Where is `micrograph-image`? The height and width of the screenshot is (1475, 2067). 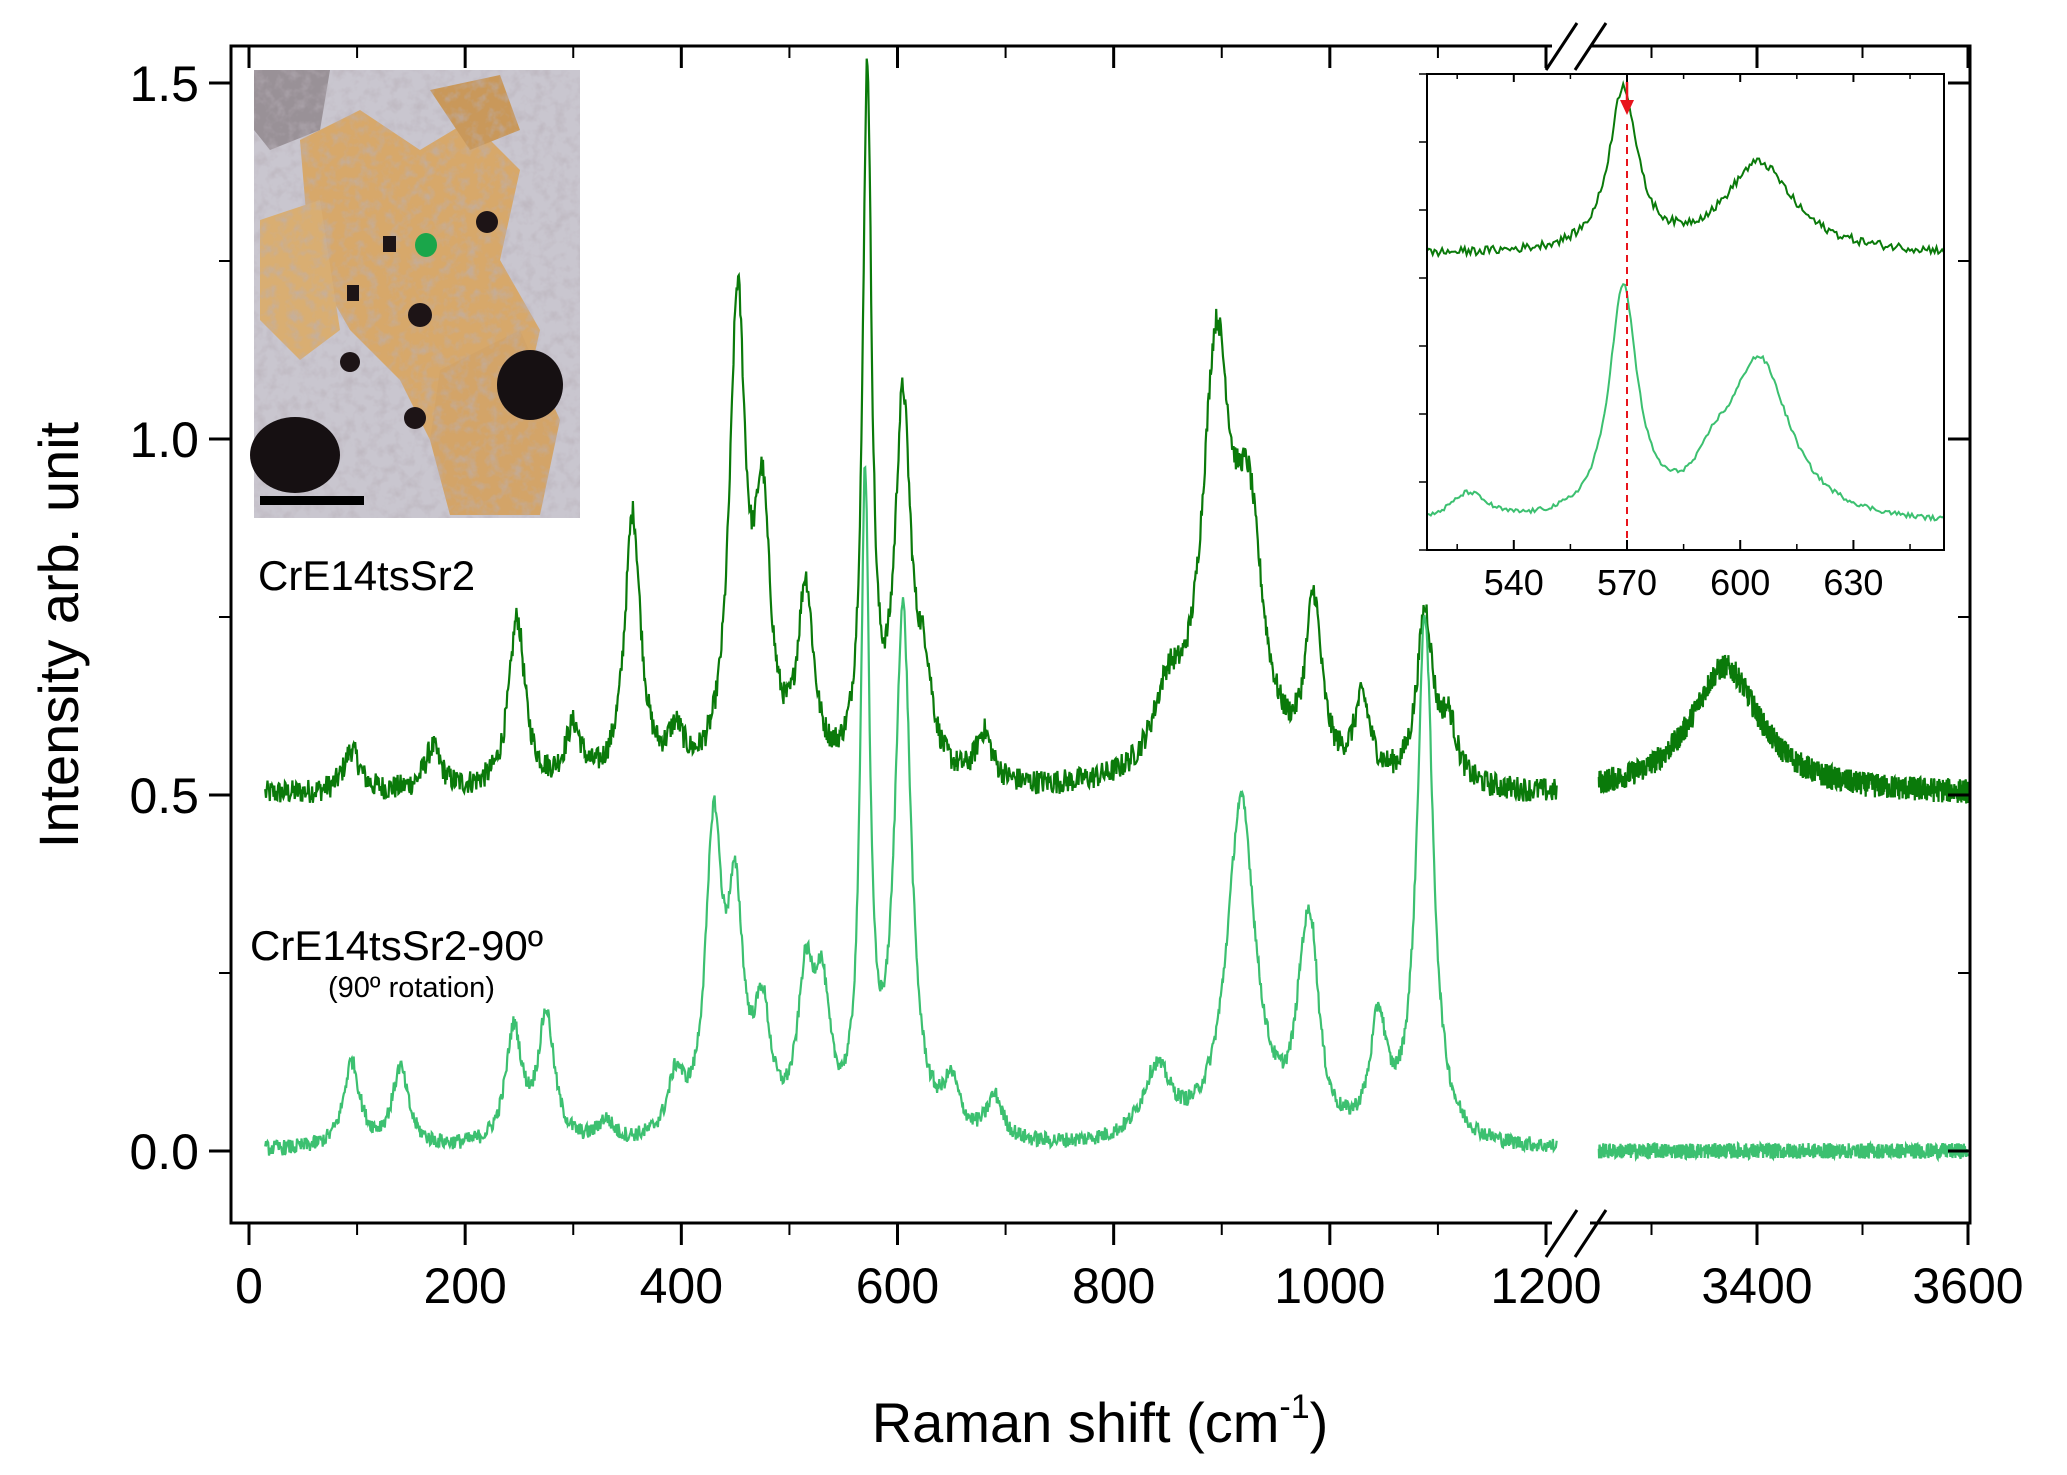 micrograph-image is located at coordinates (415, 294).